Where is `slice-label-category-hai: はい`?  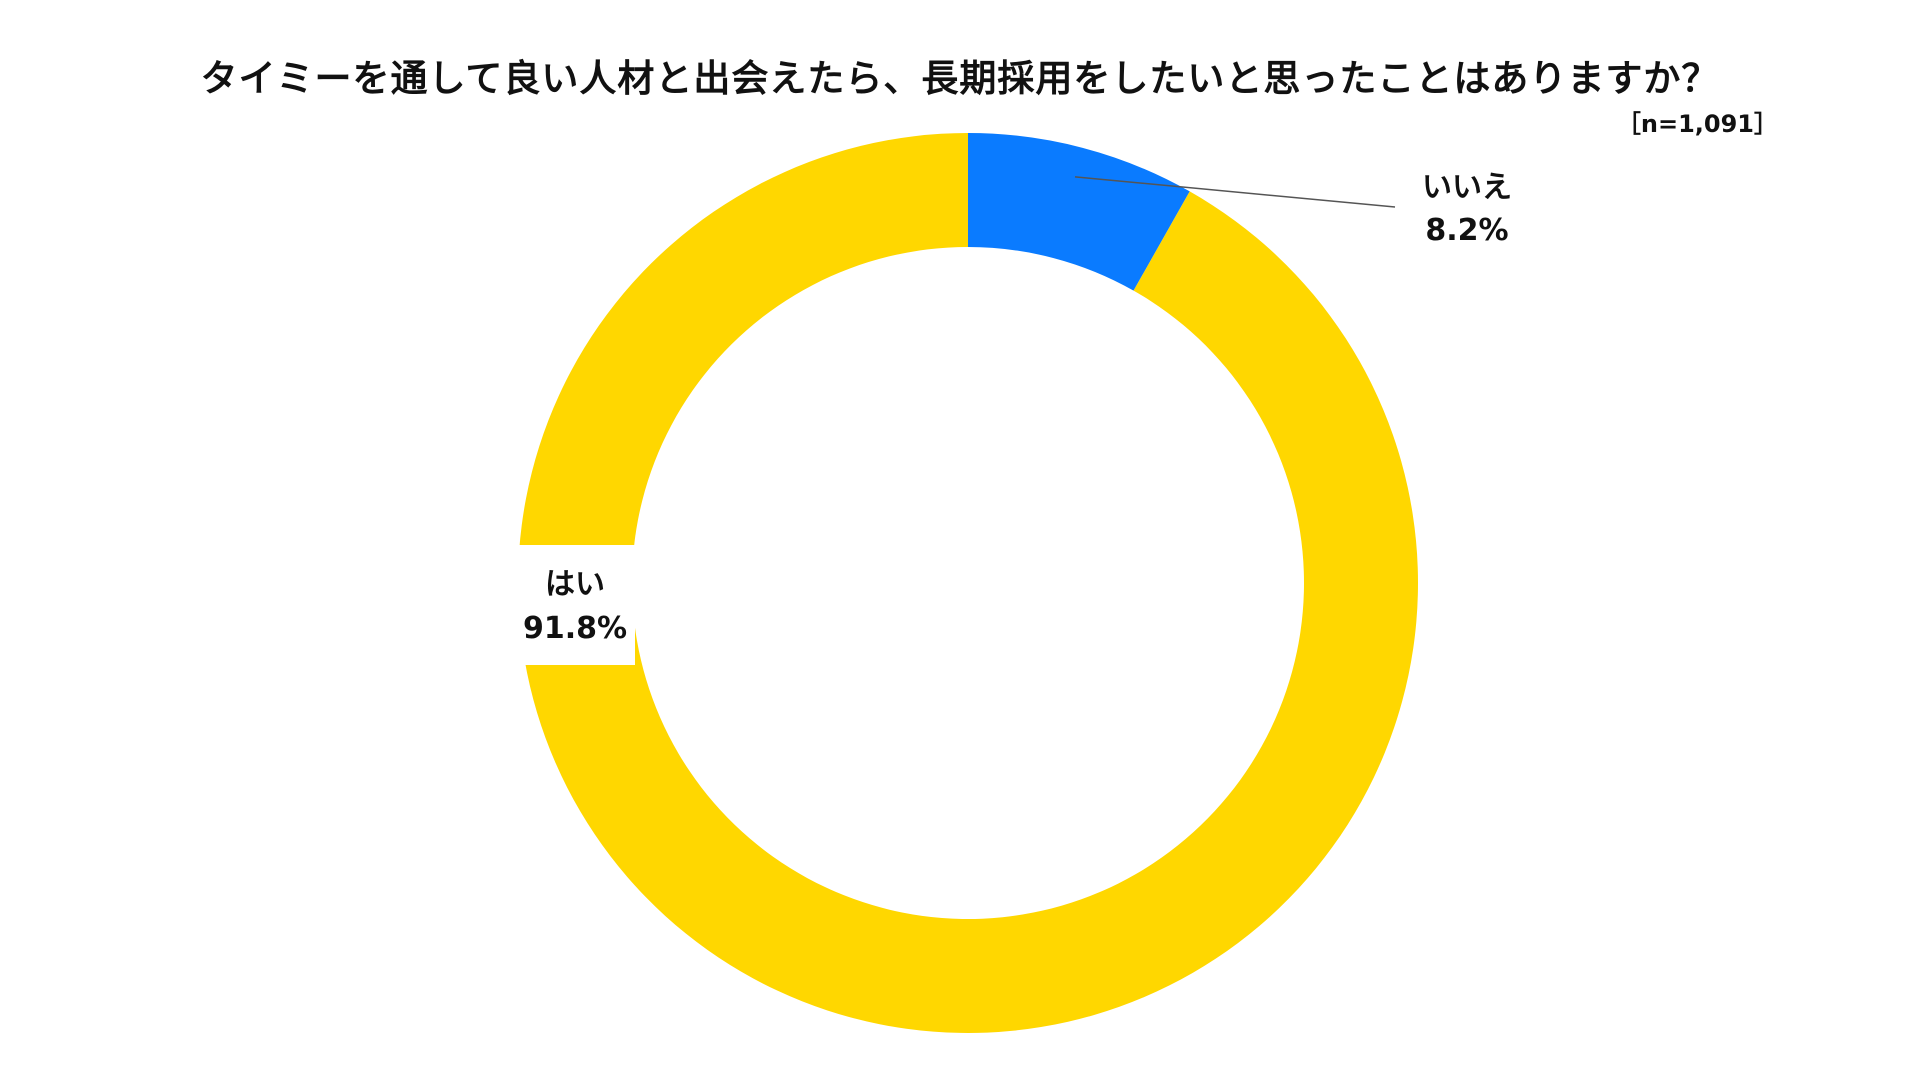 slice-label-category-hai: はい is located at coordinates (575, 584).